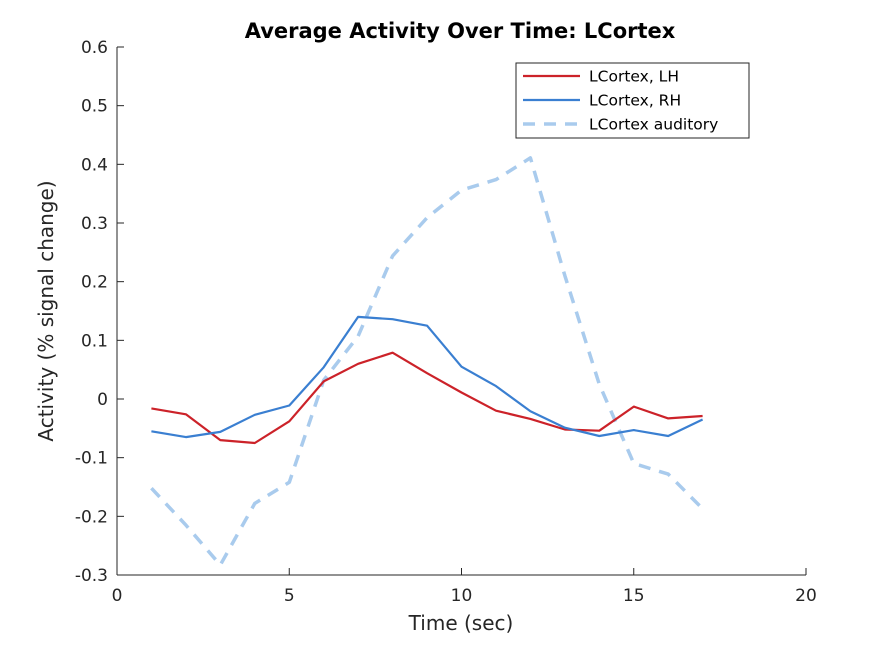 Image resolution: width=891 pixels, height=645 pixels. Describe the element at coordinates (46, 310) in the screenshot. I see `y-axis-label: Activity (% signal change)` at that location.